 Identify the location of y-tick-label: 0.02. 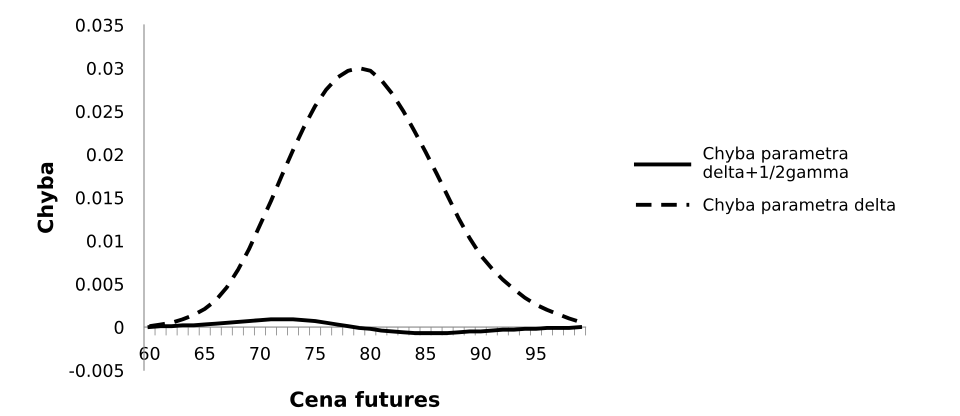
(105, 155).